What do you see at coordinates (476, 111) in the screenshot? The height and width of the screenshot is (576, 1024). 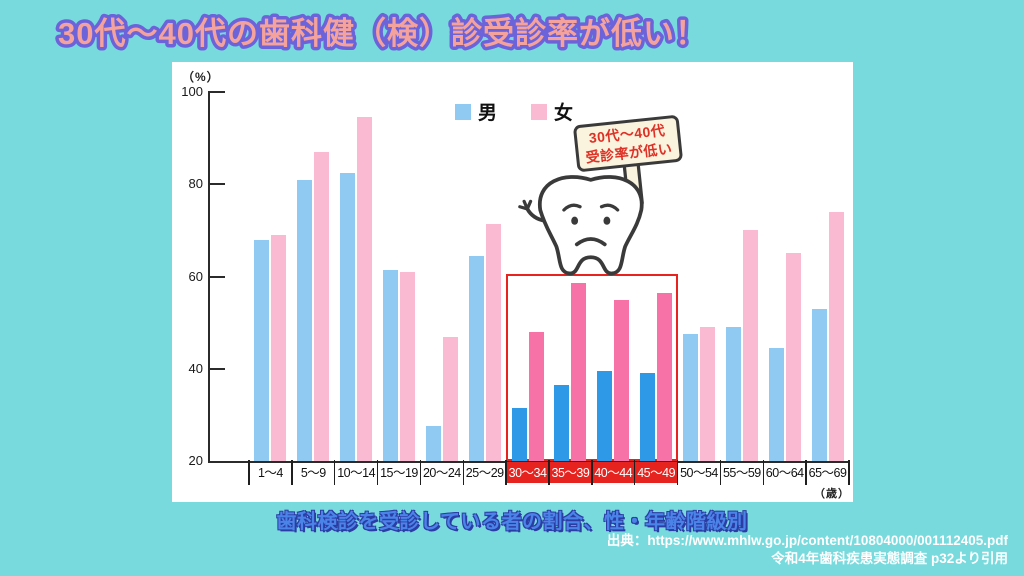 I see `legend-item-male: 男` at bounding box center [476, 111].